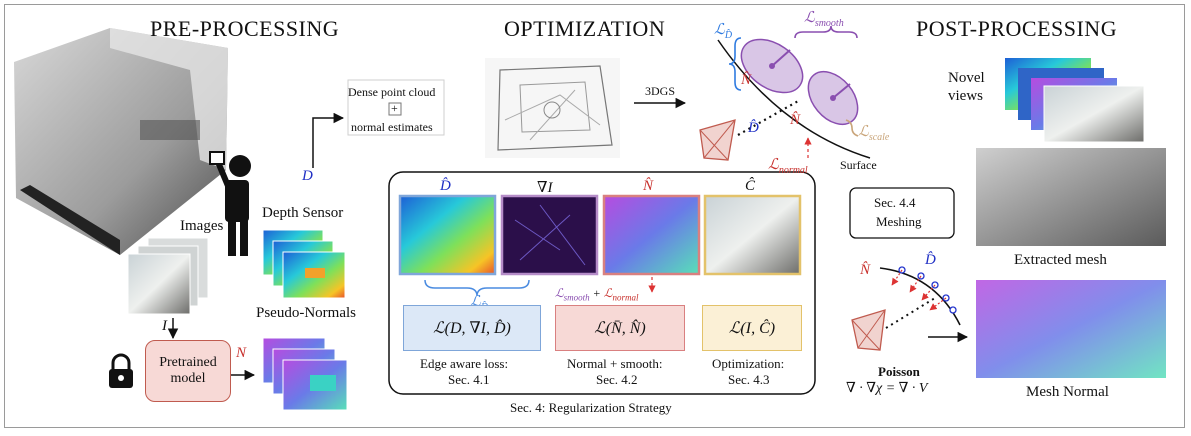 This screenshot has width=1191, height=436. Describe the element at coordinates (748, 363) in the screenshot. I see `caption-optimization: Optimization:` at that location.